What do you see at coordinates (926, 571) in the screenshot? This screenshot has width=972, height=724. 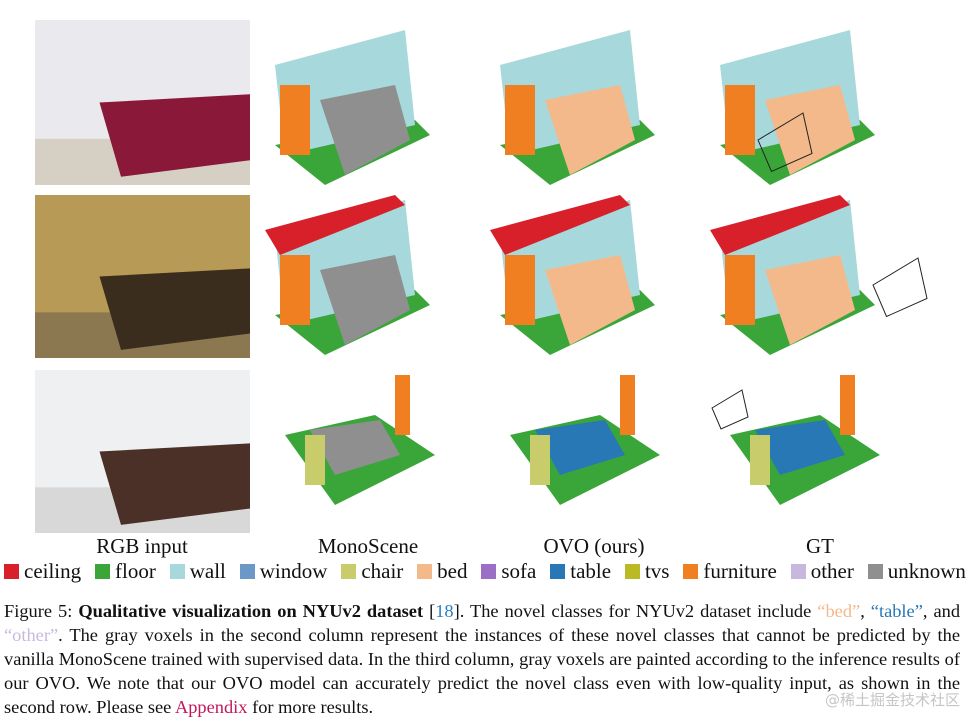 I see `legend-label: unknown` at bounding box center [926, 571].